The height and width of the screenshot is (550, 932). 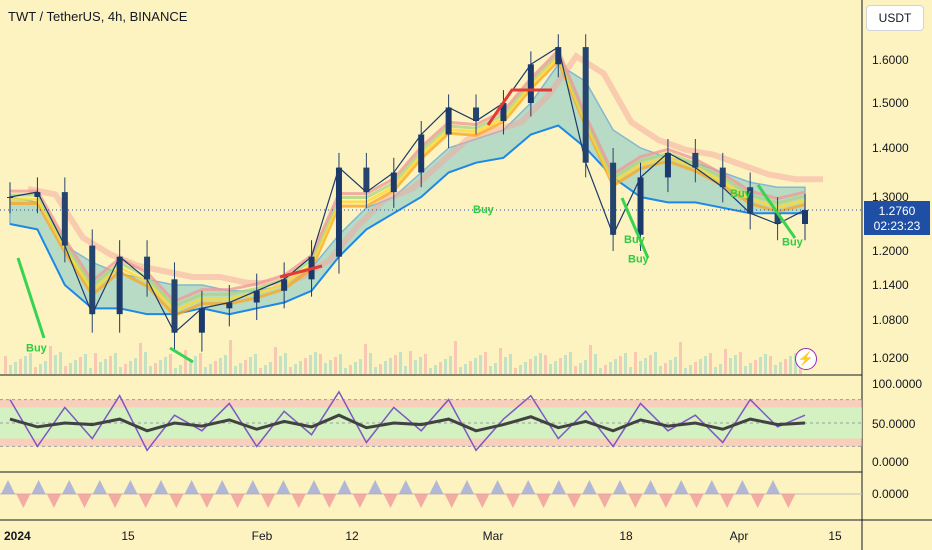 I want to click on price-tick-label: 1.0800, so click(x=890, y=320).